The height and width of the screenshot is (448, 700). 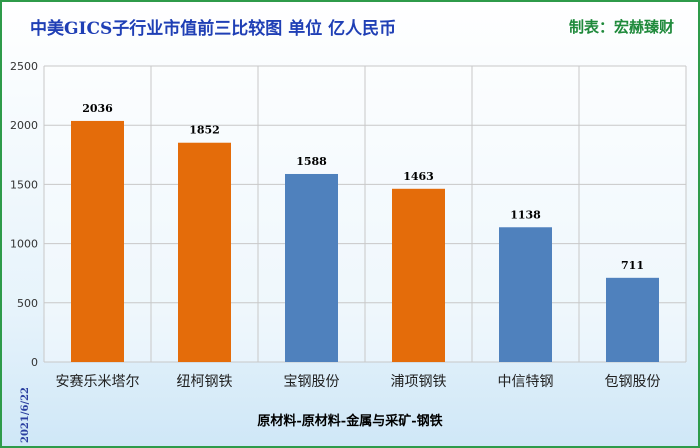 I want to click on y-axis: 0 500 1000 1500 2000 2500, so click(x=24, y=214).